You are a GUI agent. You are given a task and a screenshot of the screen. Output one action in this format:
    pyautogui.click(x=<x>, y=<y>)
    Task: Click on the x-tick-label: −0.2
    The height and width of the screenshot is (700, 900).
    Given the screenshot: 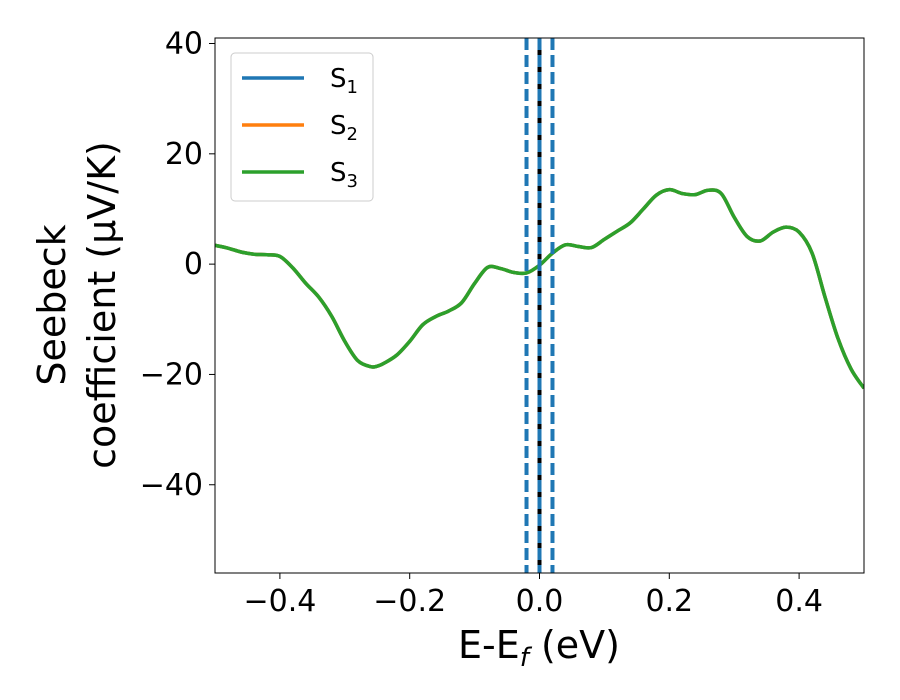 What is the action you would take?
    pyautogui.click(x=409, y=601)
    